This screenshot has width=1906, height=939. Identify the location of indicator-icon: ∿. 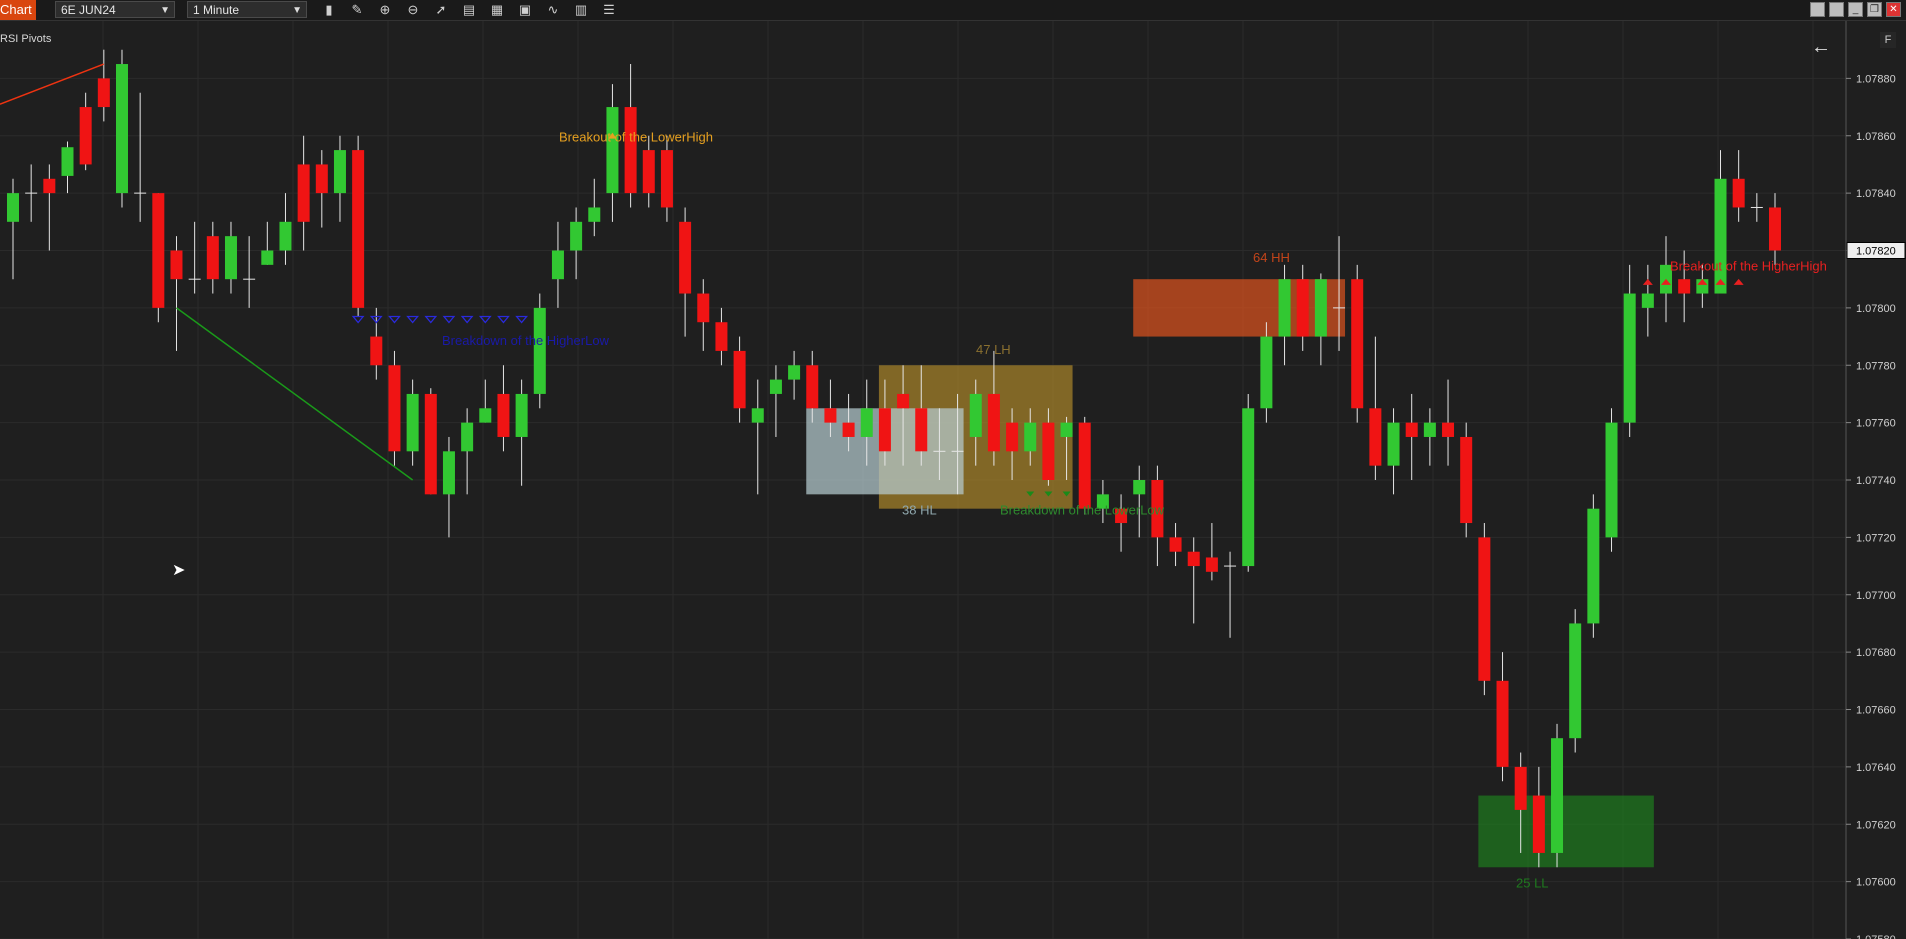
(553, 9).